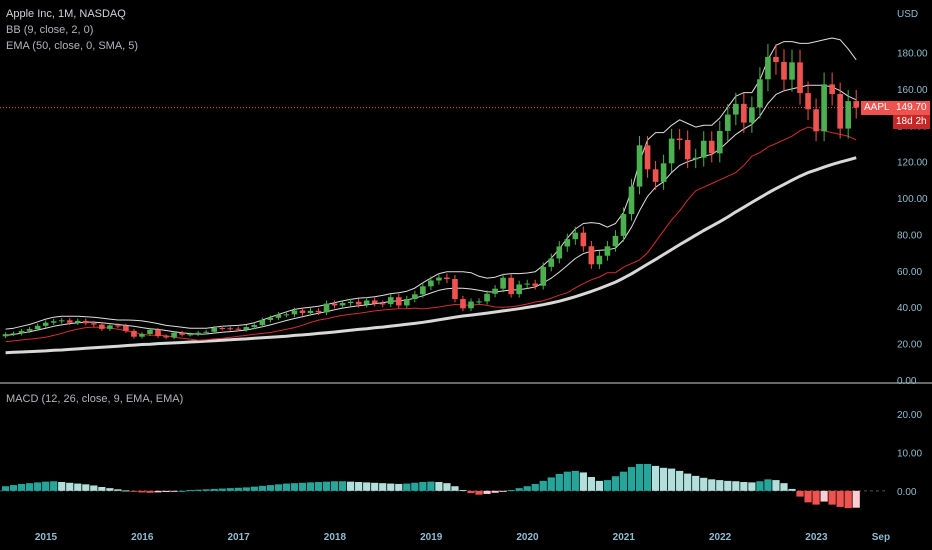 This screenshot has width=932, height=550. Describe the element at coordinates (72, 46) in the screenshot. I see `legend-ema: EMA (50, close, 0, SMA, 5)` at that location.